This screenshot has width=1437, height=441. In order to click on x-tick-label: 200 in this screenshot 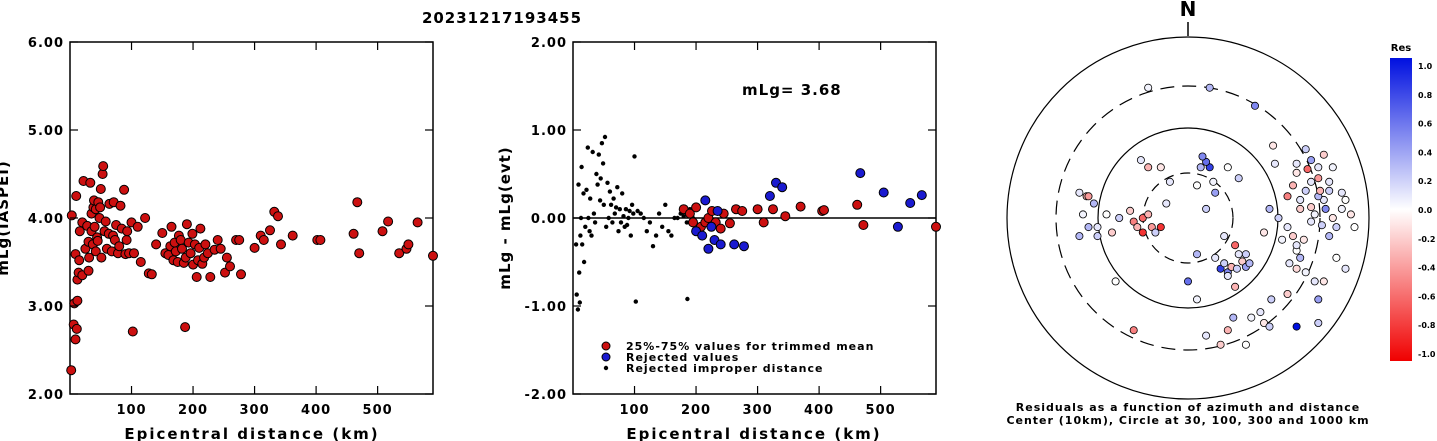, I will do `click(696, 410)`.